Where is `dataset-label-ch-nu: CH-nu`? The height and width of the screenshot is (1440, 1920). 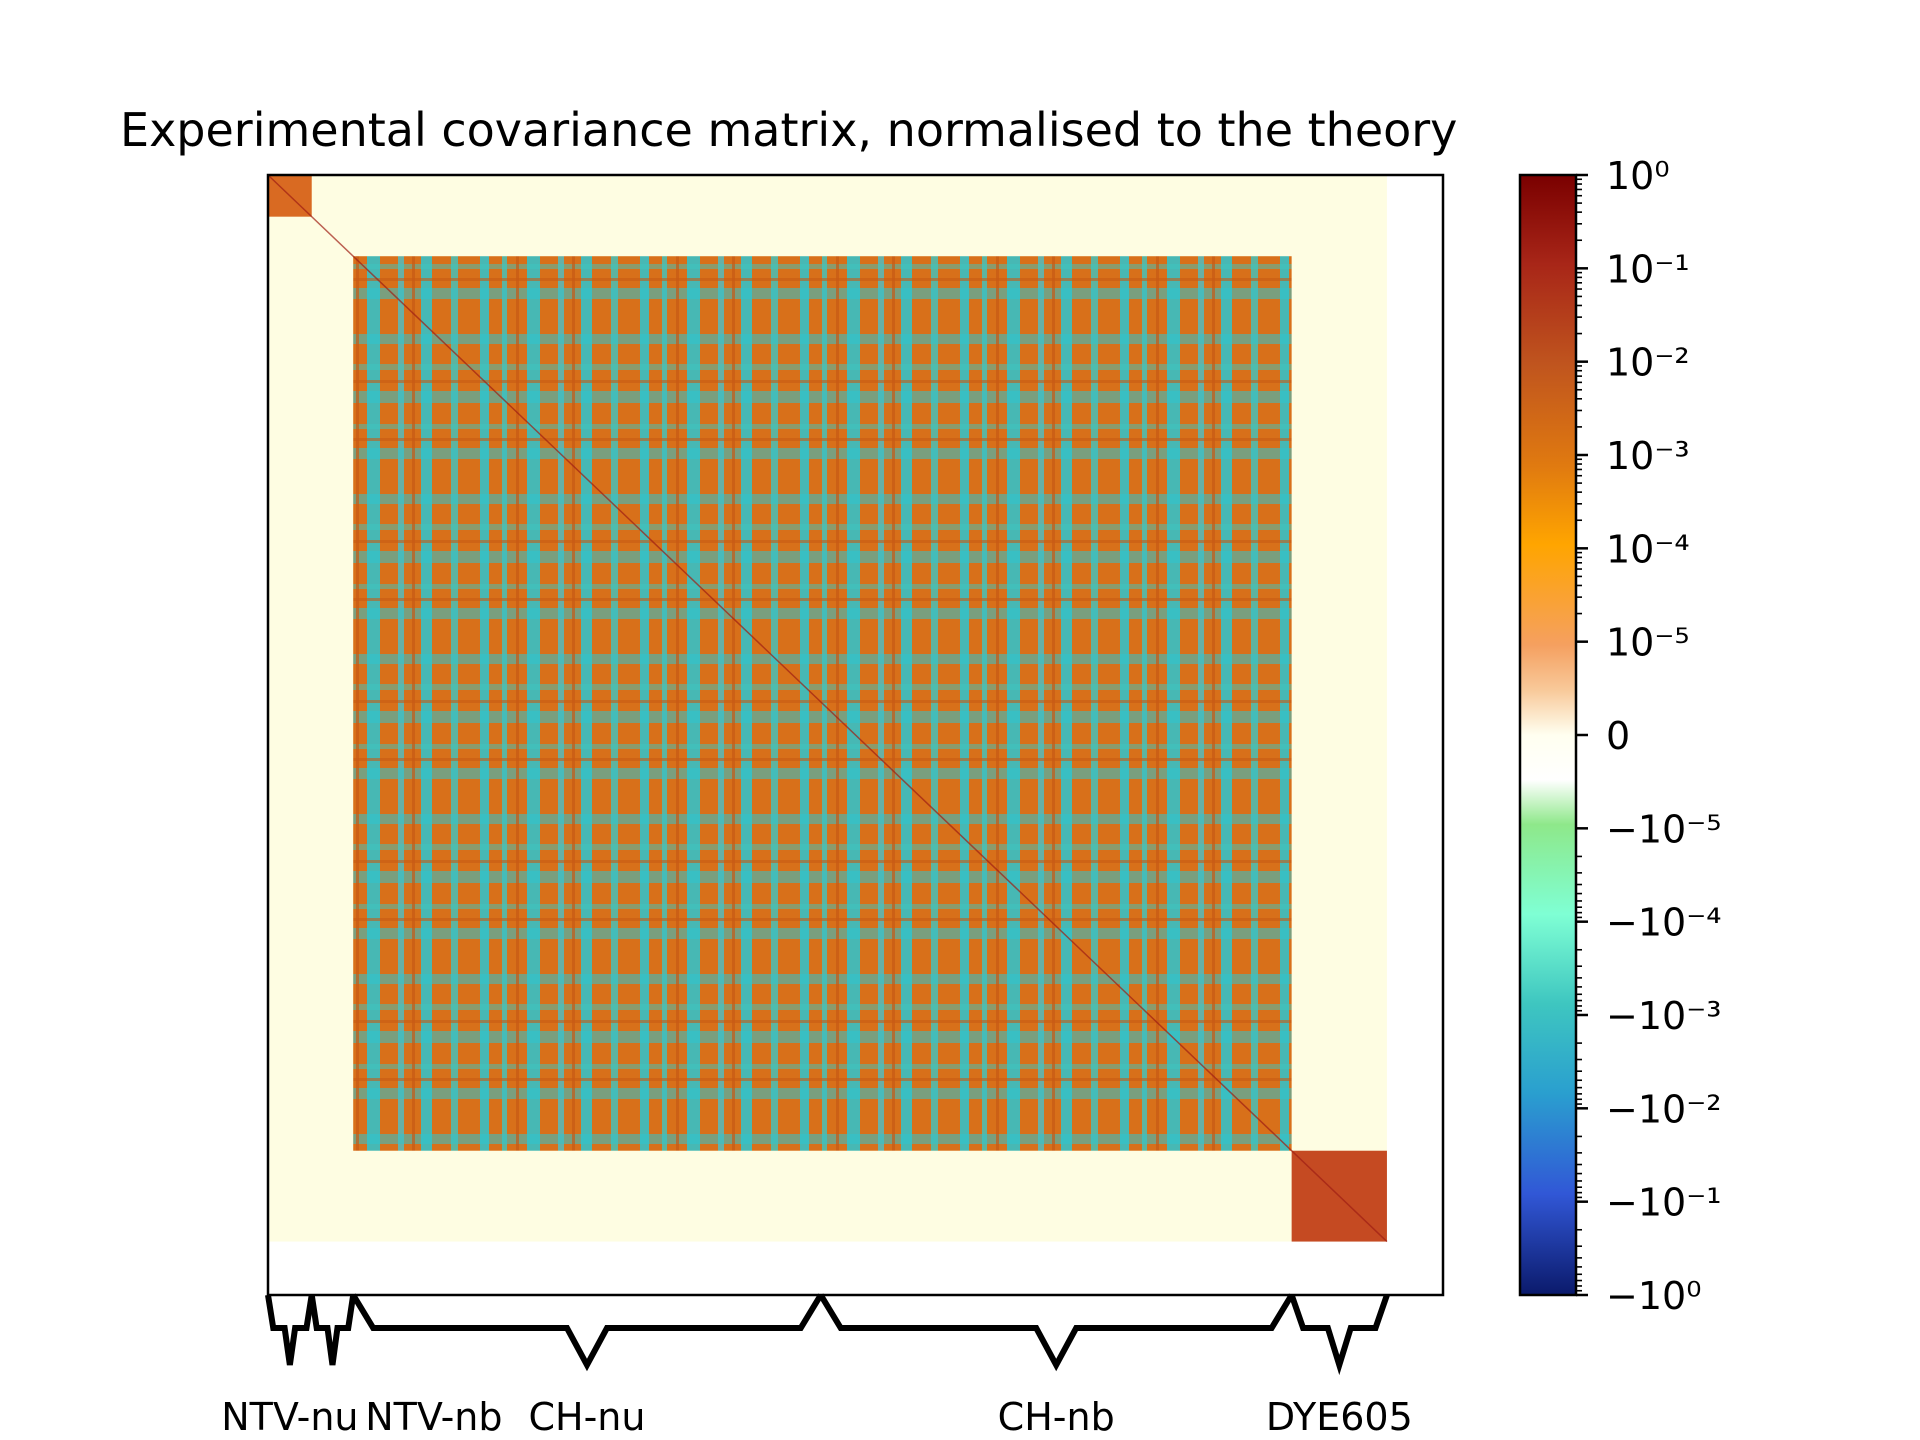
dataset-label-ch-nu: CH-nu is located at coordinates (586, 1417).